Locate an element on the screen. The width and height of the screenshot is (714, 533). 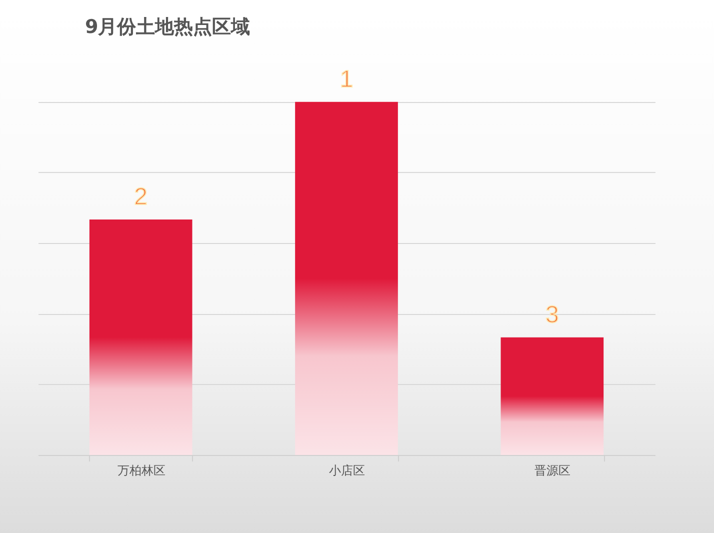
chart-title: 9月份土地热点区域 is located at coordinates (167, 27).